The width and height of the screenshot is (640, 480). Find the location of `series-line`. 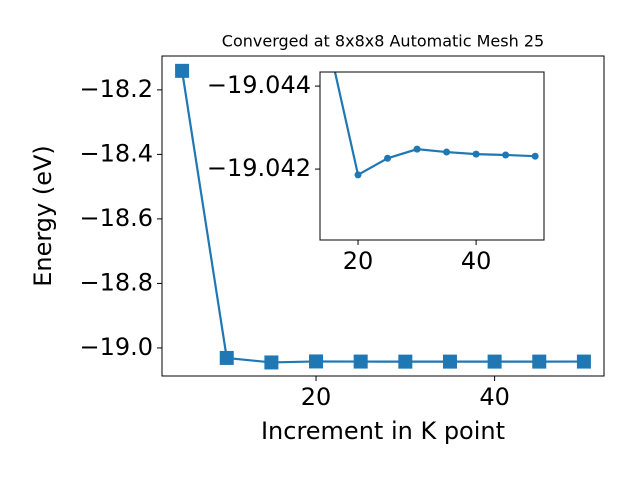

series-line is located at coordinates (434, 124).